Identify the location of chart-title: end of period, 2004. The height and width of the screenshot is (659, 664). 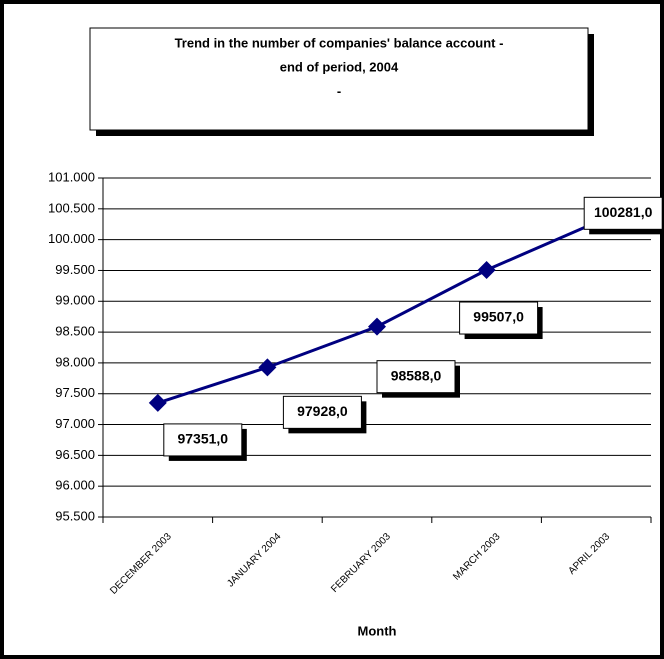
(339, 66).